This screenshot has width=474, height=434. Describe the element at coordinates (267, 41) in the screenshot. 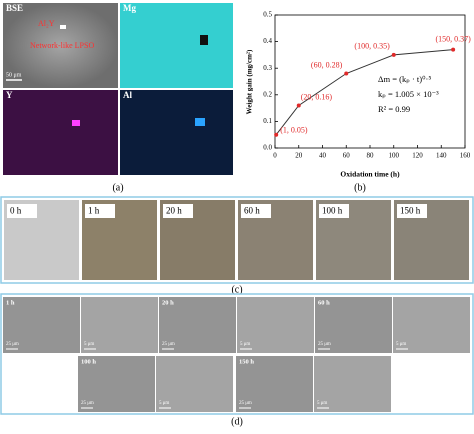

I see `y-tick-label: 0.4` at that location.